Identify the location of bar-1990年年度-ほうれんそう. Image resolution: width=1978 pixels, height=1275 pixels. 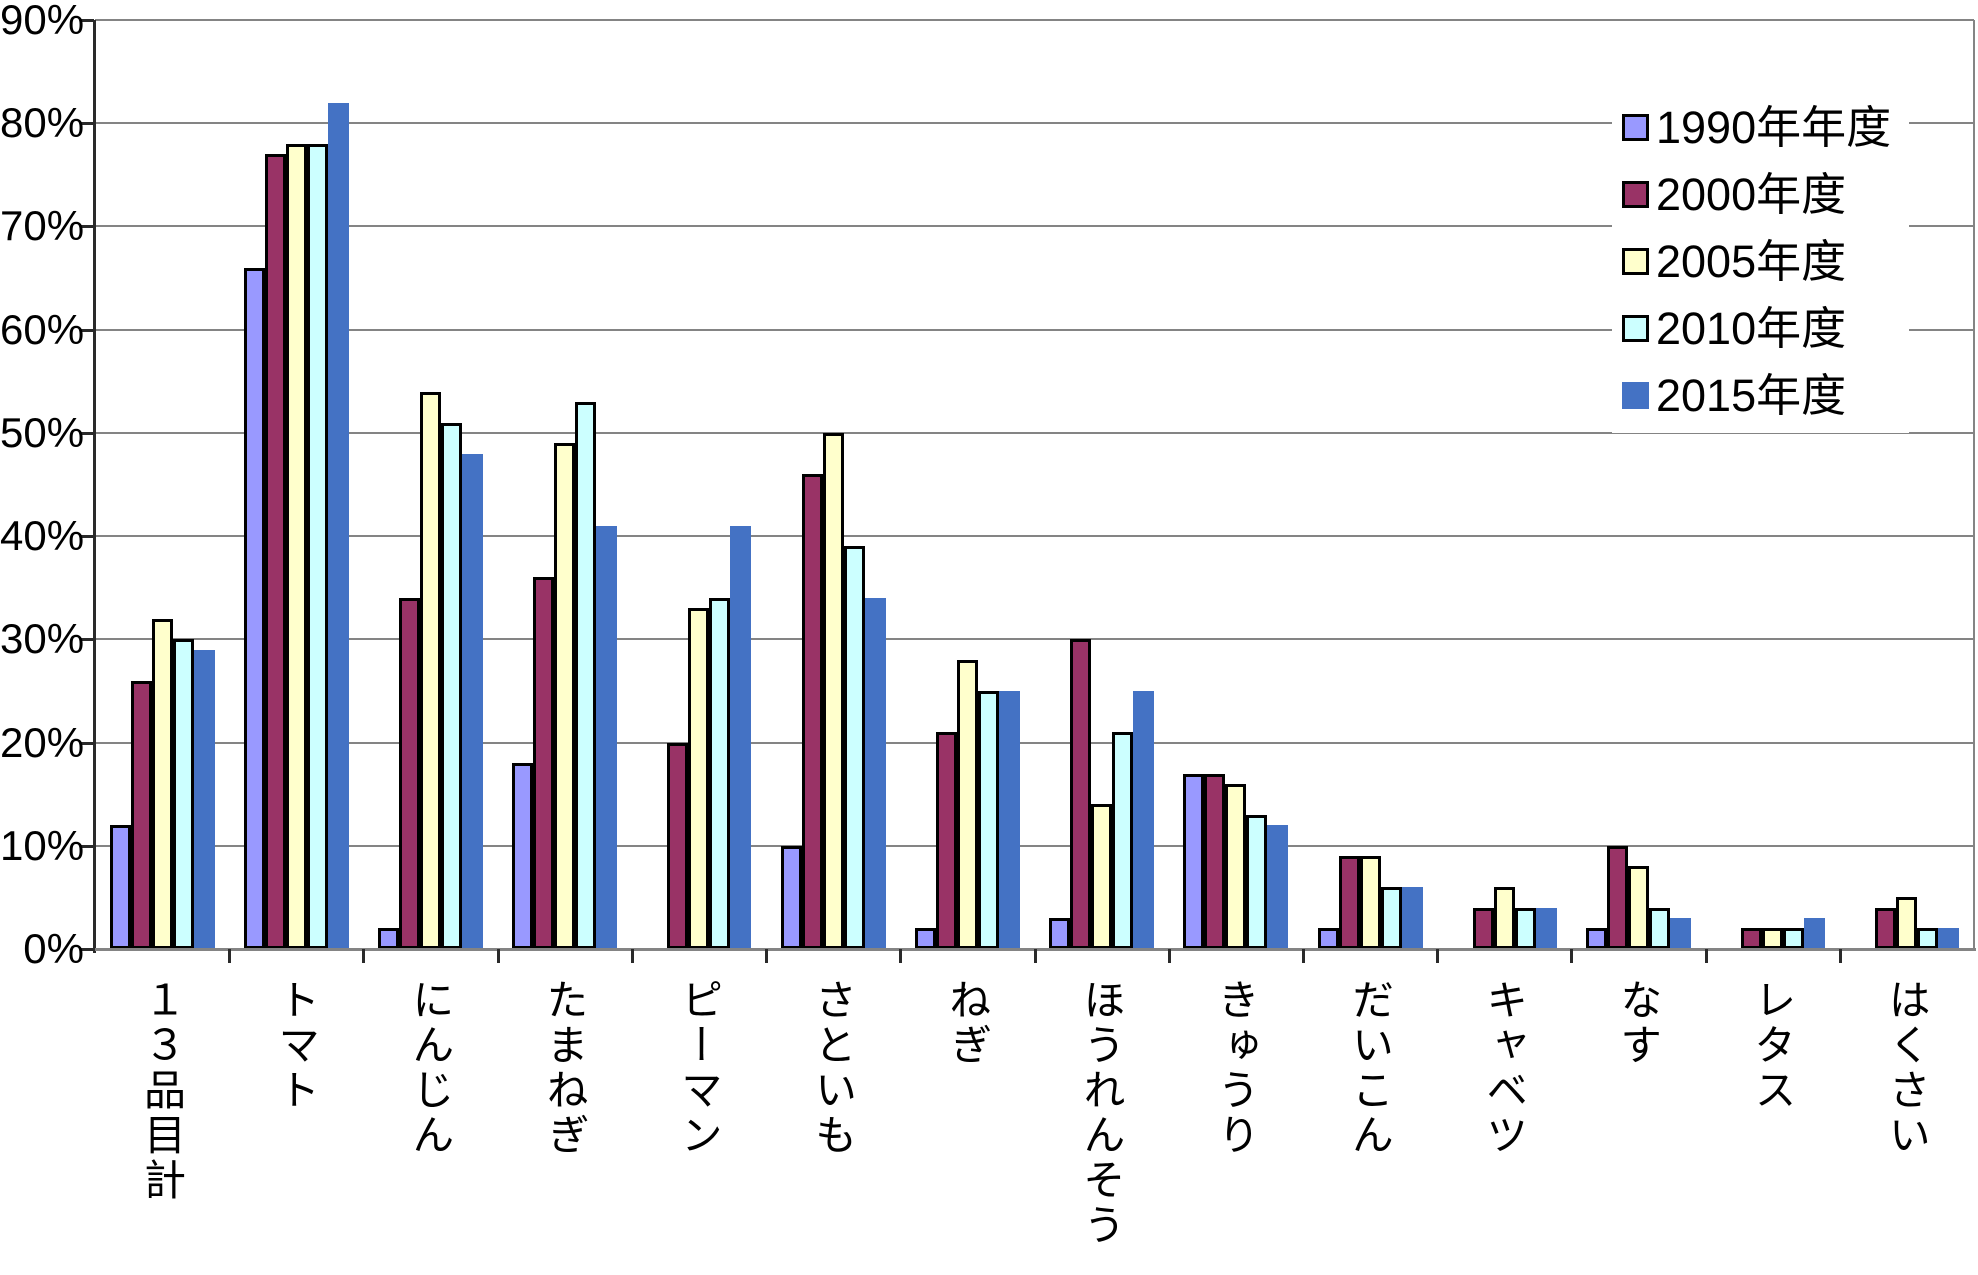
(1060, 933).